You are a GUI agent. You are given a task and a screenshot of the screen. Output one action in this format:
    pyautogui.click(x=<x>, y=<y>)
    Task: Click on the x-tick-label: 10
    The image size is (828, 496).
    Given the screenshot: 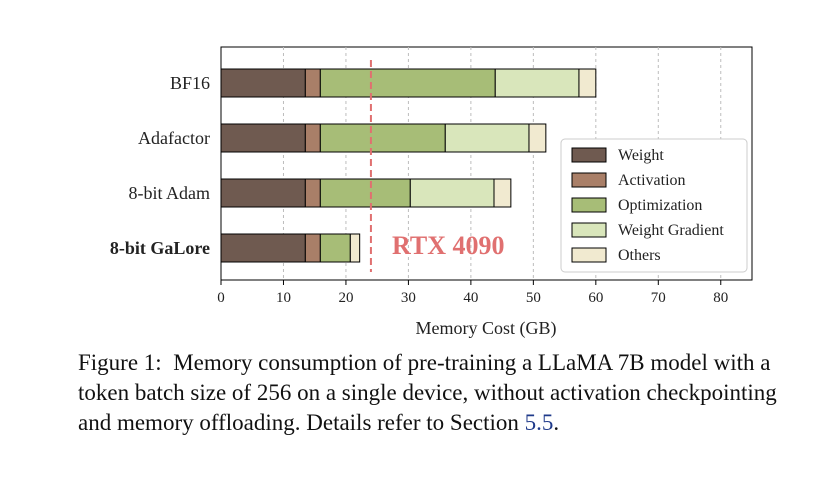 What is the action you would take?
    pyautogui.click(x=283, y=298)
    